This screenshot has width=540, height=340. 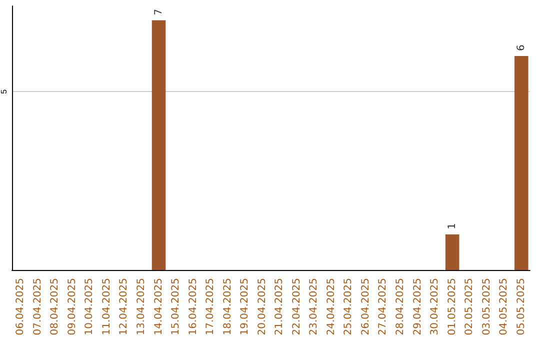 I want to click on x-tick-label: 10.04.2025, so click(x=90, y=307).